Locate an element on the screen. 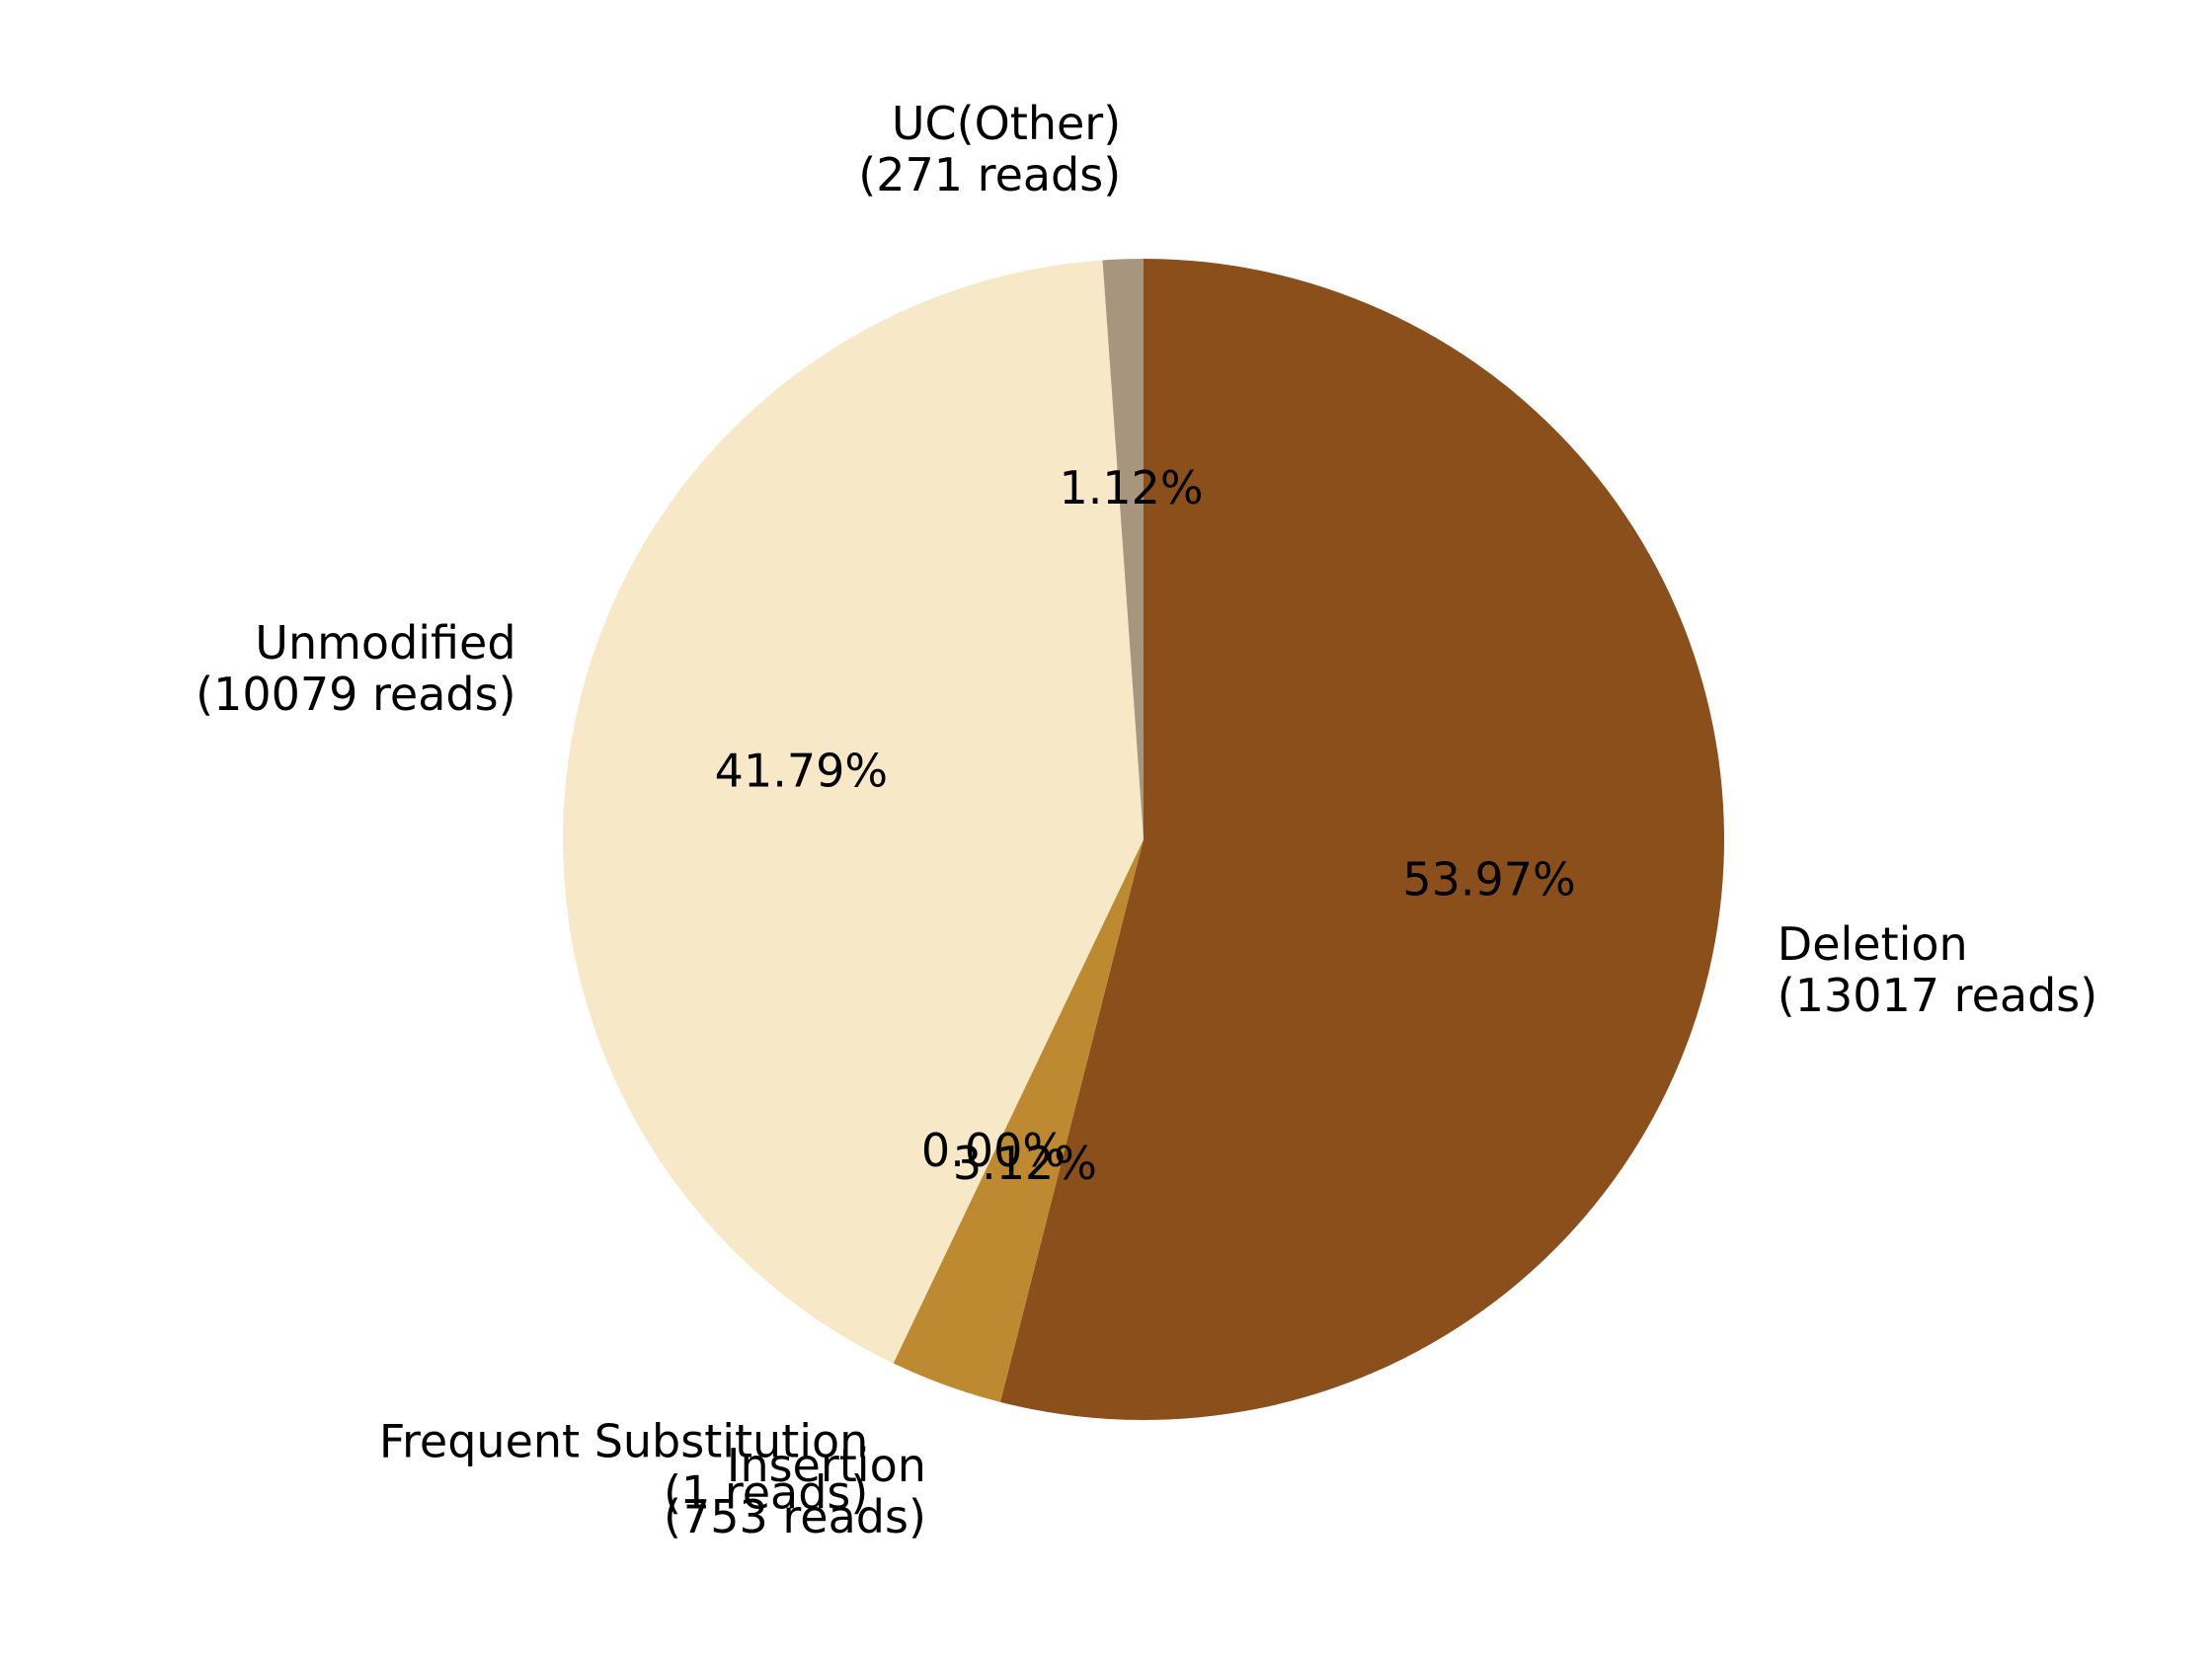 This screenshot has width=2212, height=1659. category-reads: (10079 reads) is located at coordinates (355, 695).